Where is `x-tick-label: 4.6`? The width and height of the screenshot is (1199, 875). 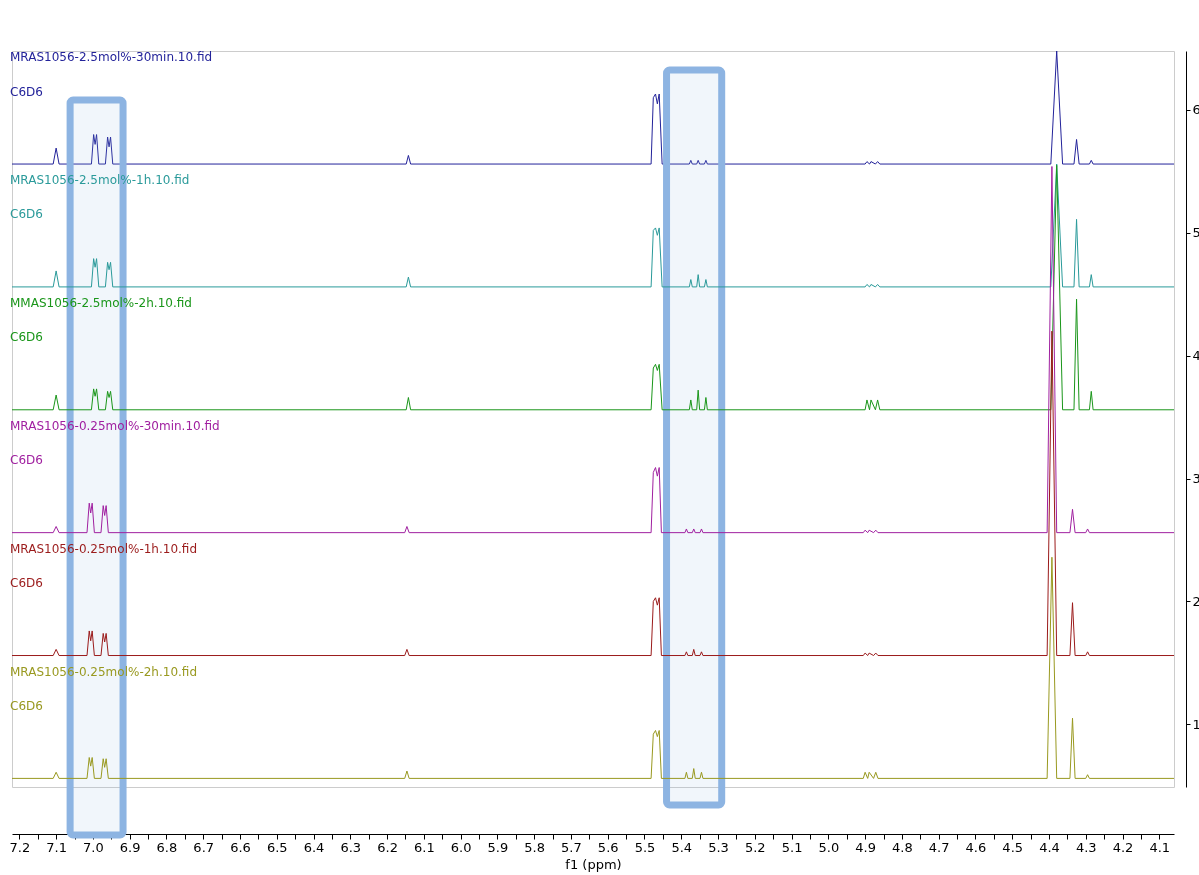
x-tick-label: 4.6 is located at coordinates (976, 847).